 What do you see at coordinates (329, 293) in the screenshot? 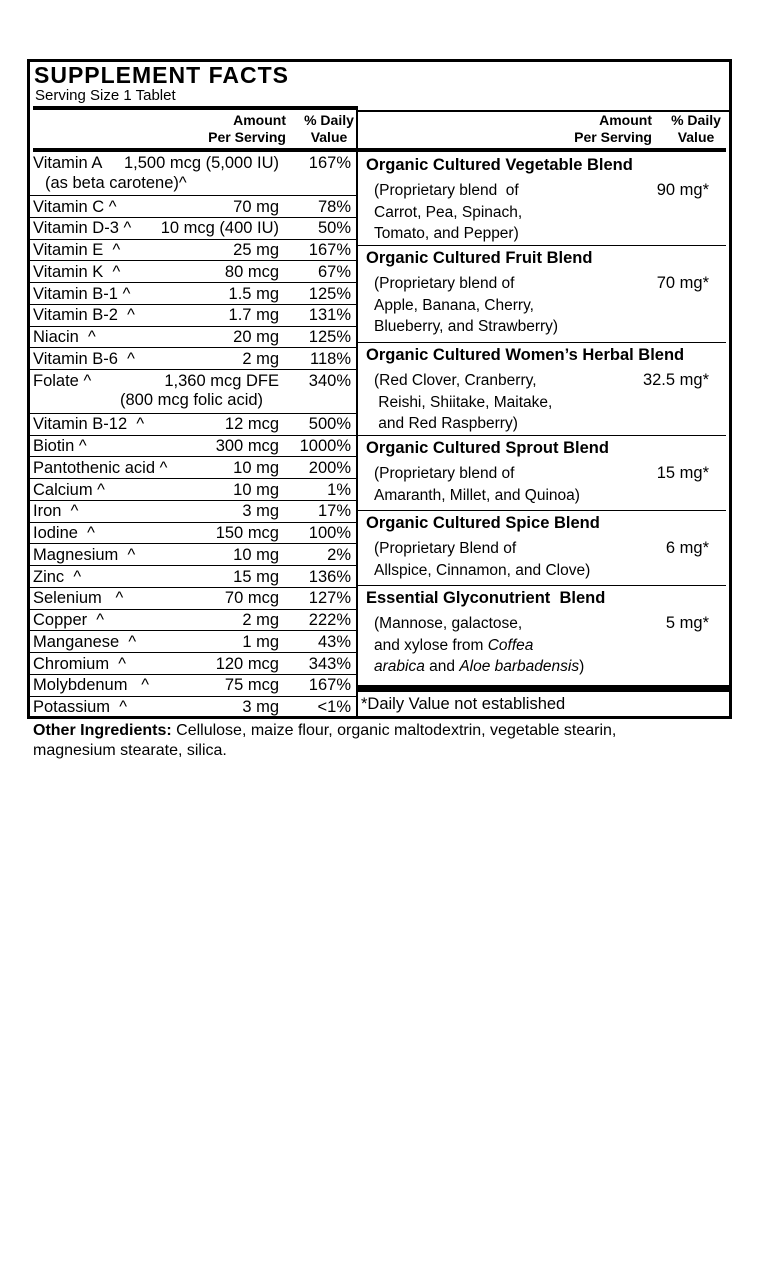
I see `nutrient-daily-value: 125%` at bounding box center [329, 293].